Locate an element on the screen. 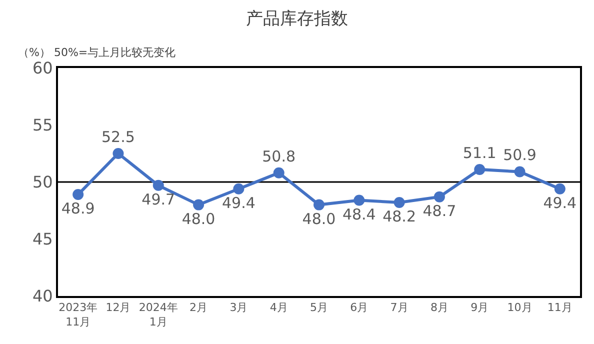 This screenshot has height=344, width=594. x-tick-label: 6月 is located at coordinates (359, 307).